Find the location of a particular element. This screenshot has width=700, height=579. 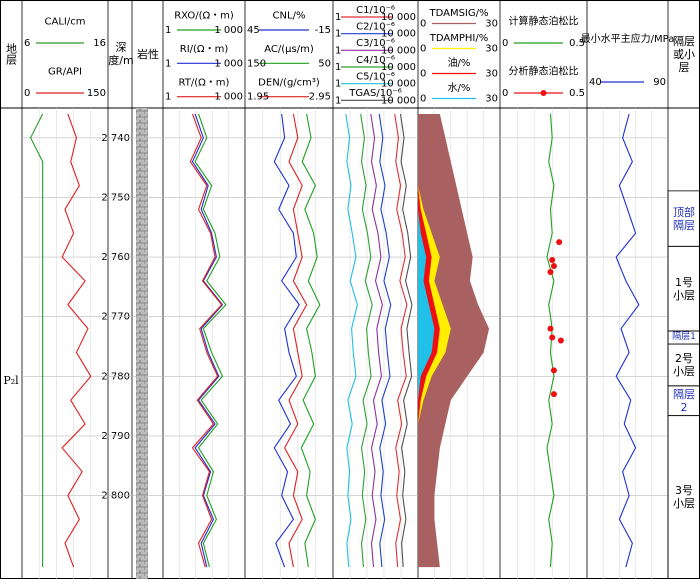

scale-label: -15 is located at coordinates (323, 30).